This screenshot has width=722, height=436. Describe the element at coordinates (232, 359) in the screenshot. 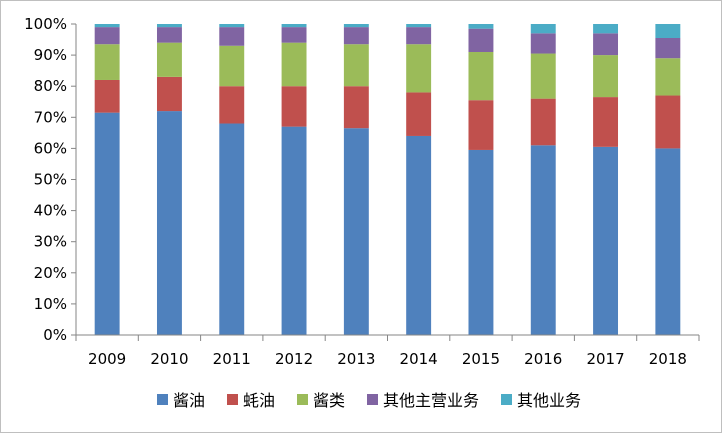

I see `x-tick-label: 2011` at that location.